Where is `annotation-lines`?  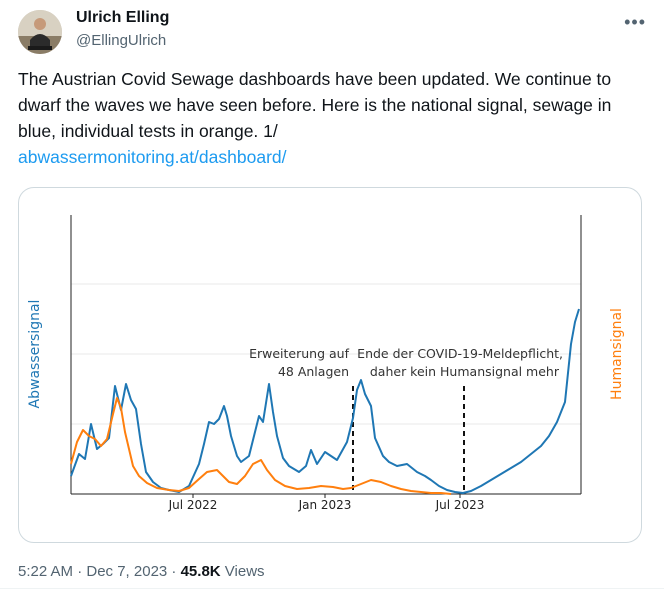 annotation-lines is located at coordinates (408, 440).